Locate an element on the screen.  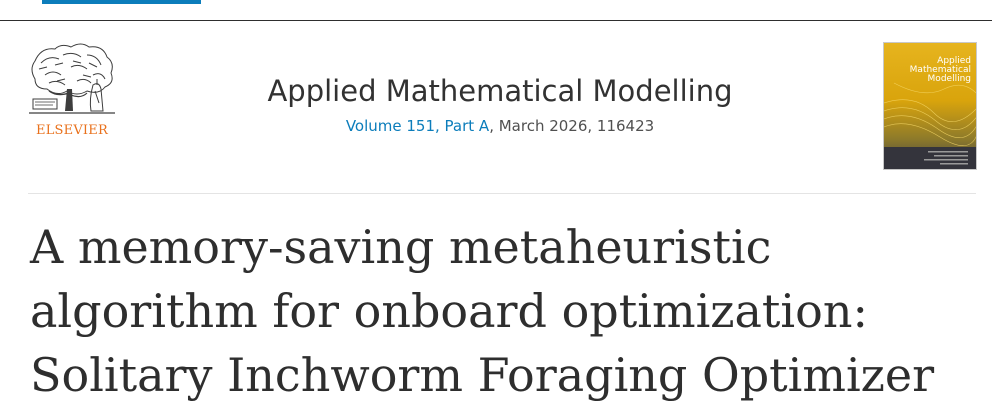
volume-link: Volume 151, Part A is located at coordinates (417, 126).